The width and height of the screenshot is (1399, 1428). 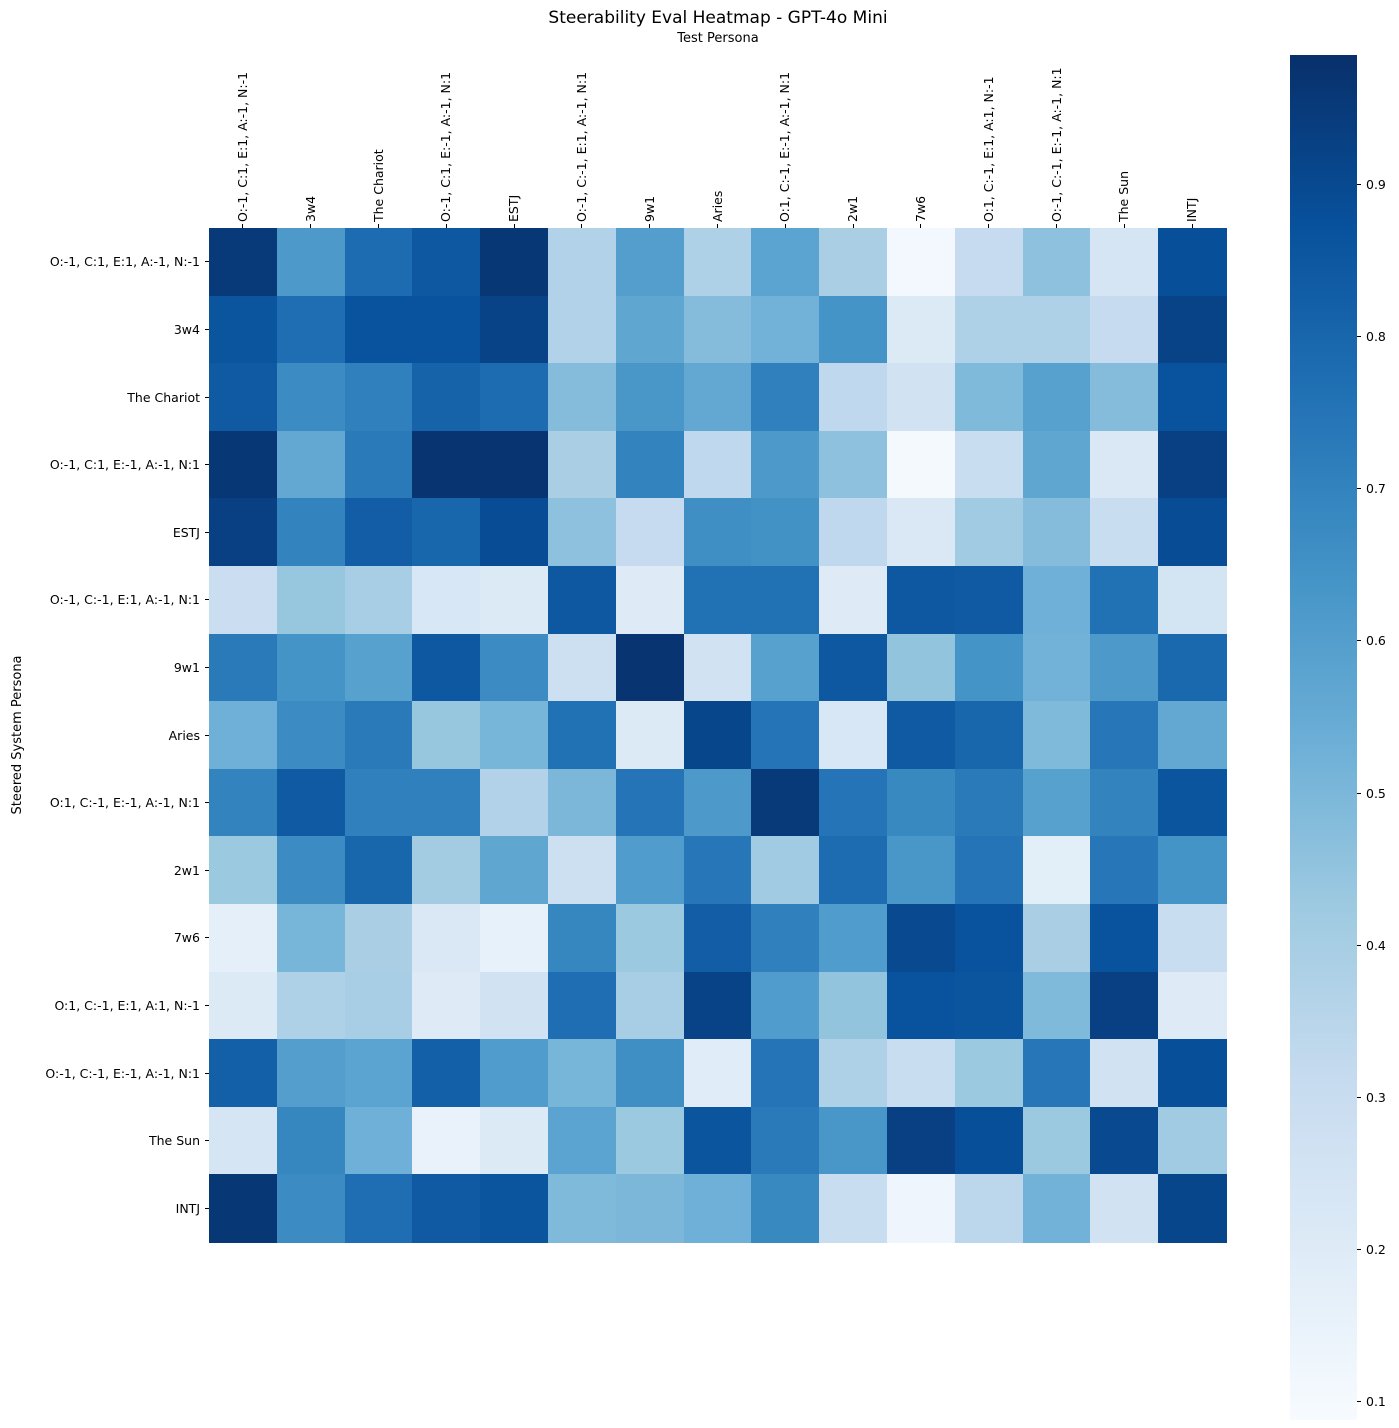 What do you see at coordinates (122, 1073) in the screenshot?
I see `y-tick-label: O:-1, C:-1, E:-1, A:-1, N:1` at bounding box center [122, 1073].